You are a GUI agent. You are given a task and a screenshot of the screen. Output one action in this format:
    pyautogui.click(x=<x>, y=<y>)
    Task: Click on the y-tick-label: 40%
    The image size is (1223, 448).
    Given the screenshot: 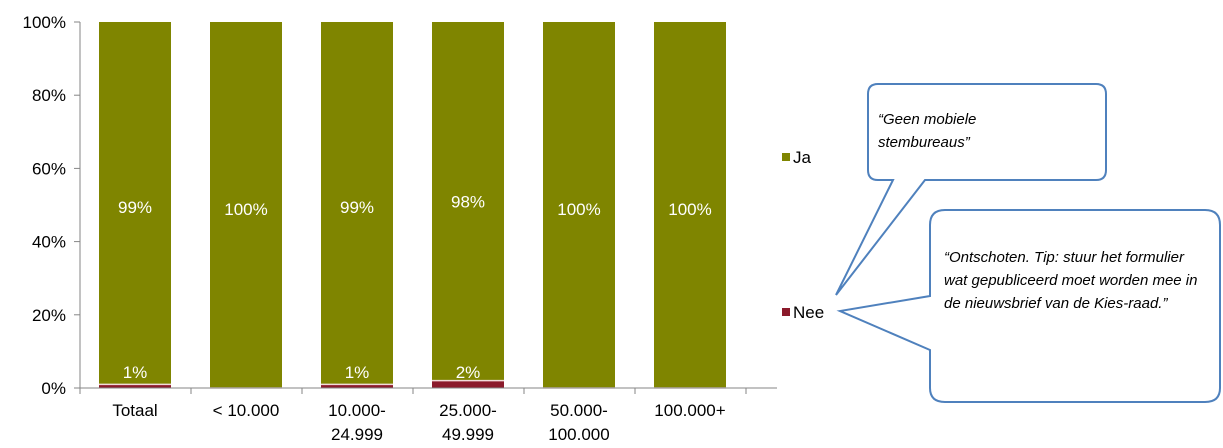 What is the action you would take?
    pyautogui.click(x=49, y=242)
    